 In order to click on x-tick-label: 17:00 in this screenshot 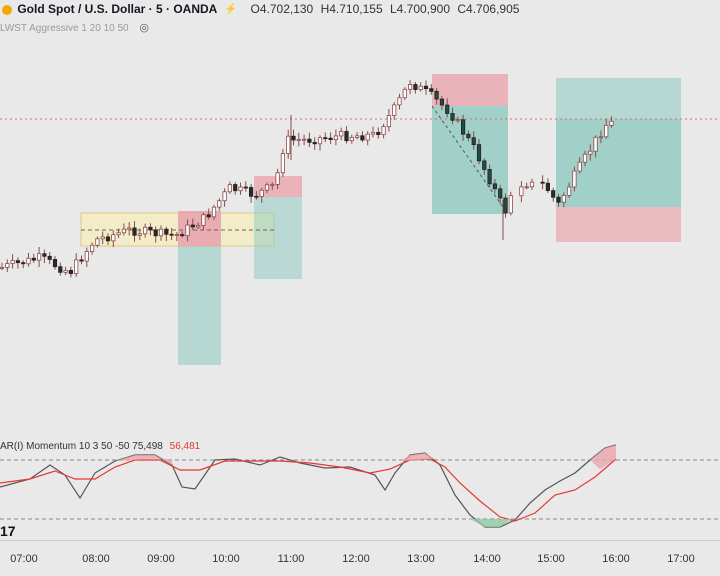, I will do `click(681, 559)`.